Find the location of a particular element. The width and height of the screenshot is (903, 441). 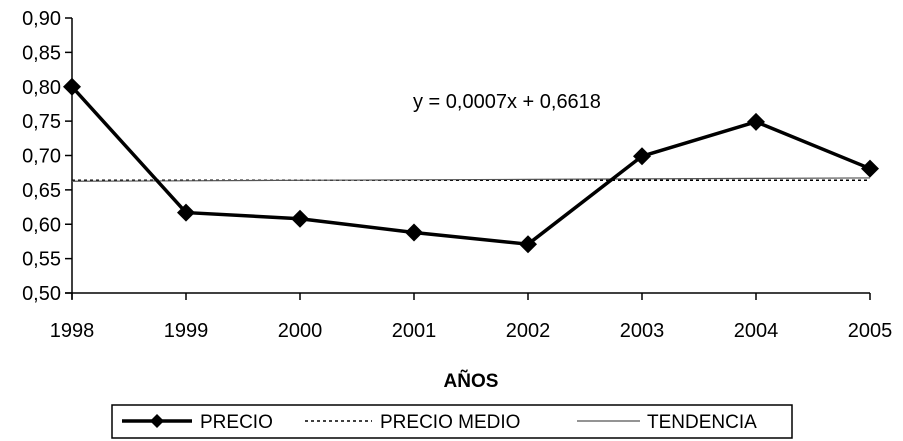

x-tick-label: 2002 is located at coordinates (528, 331).